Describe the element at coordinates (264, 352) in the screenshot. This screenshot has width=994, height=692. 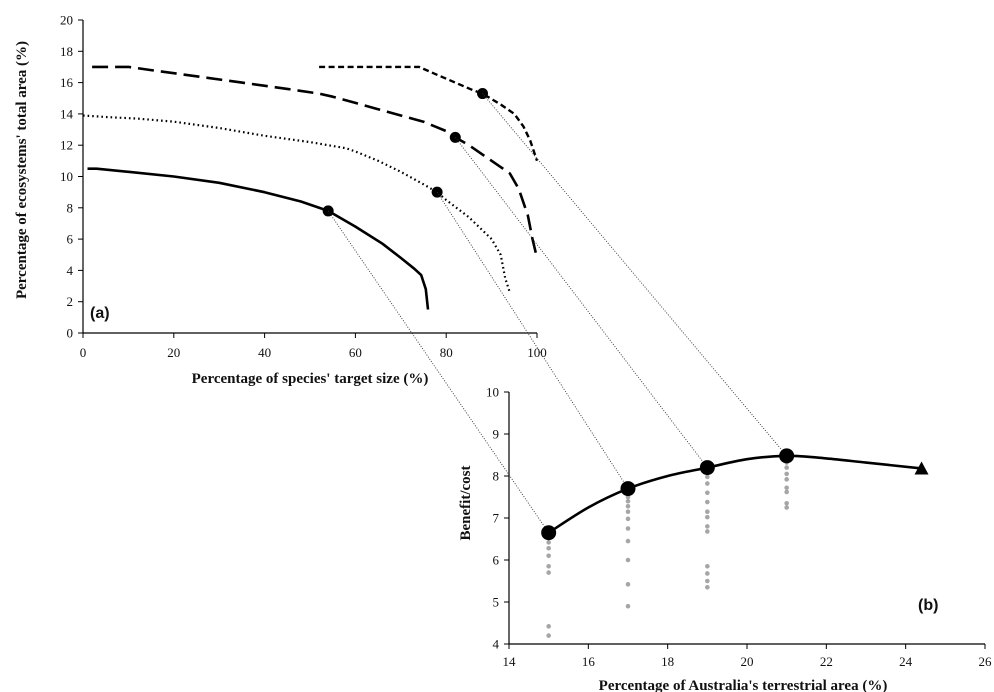
I see `panel-a-x-tick-label: 40` at that location.